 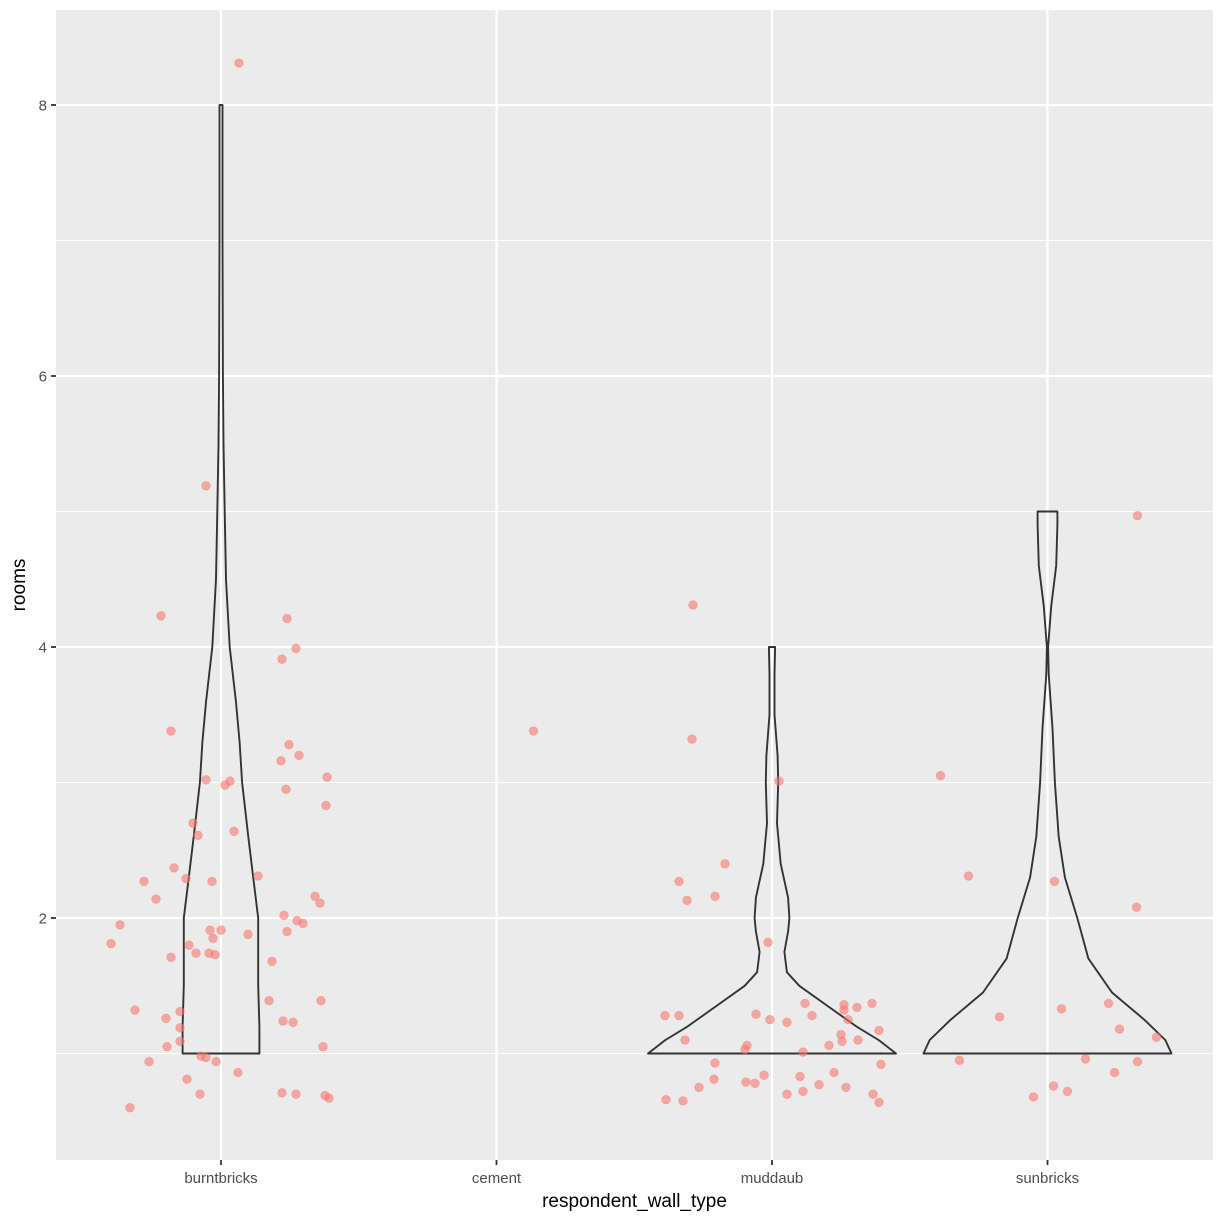 I want to click on y-axis-title: rooms, so click(x=19, y=585).